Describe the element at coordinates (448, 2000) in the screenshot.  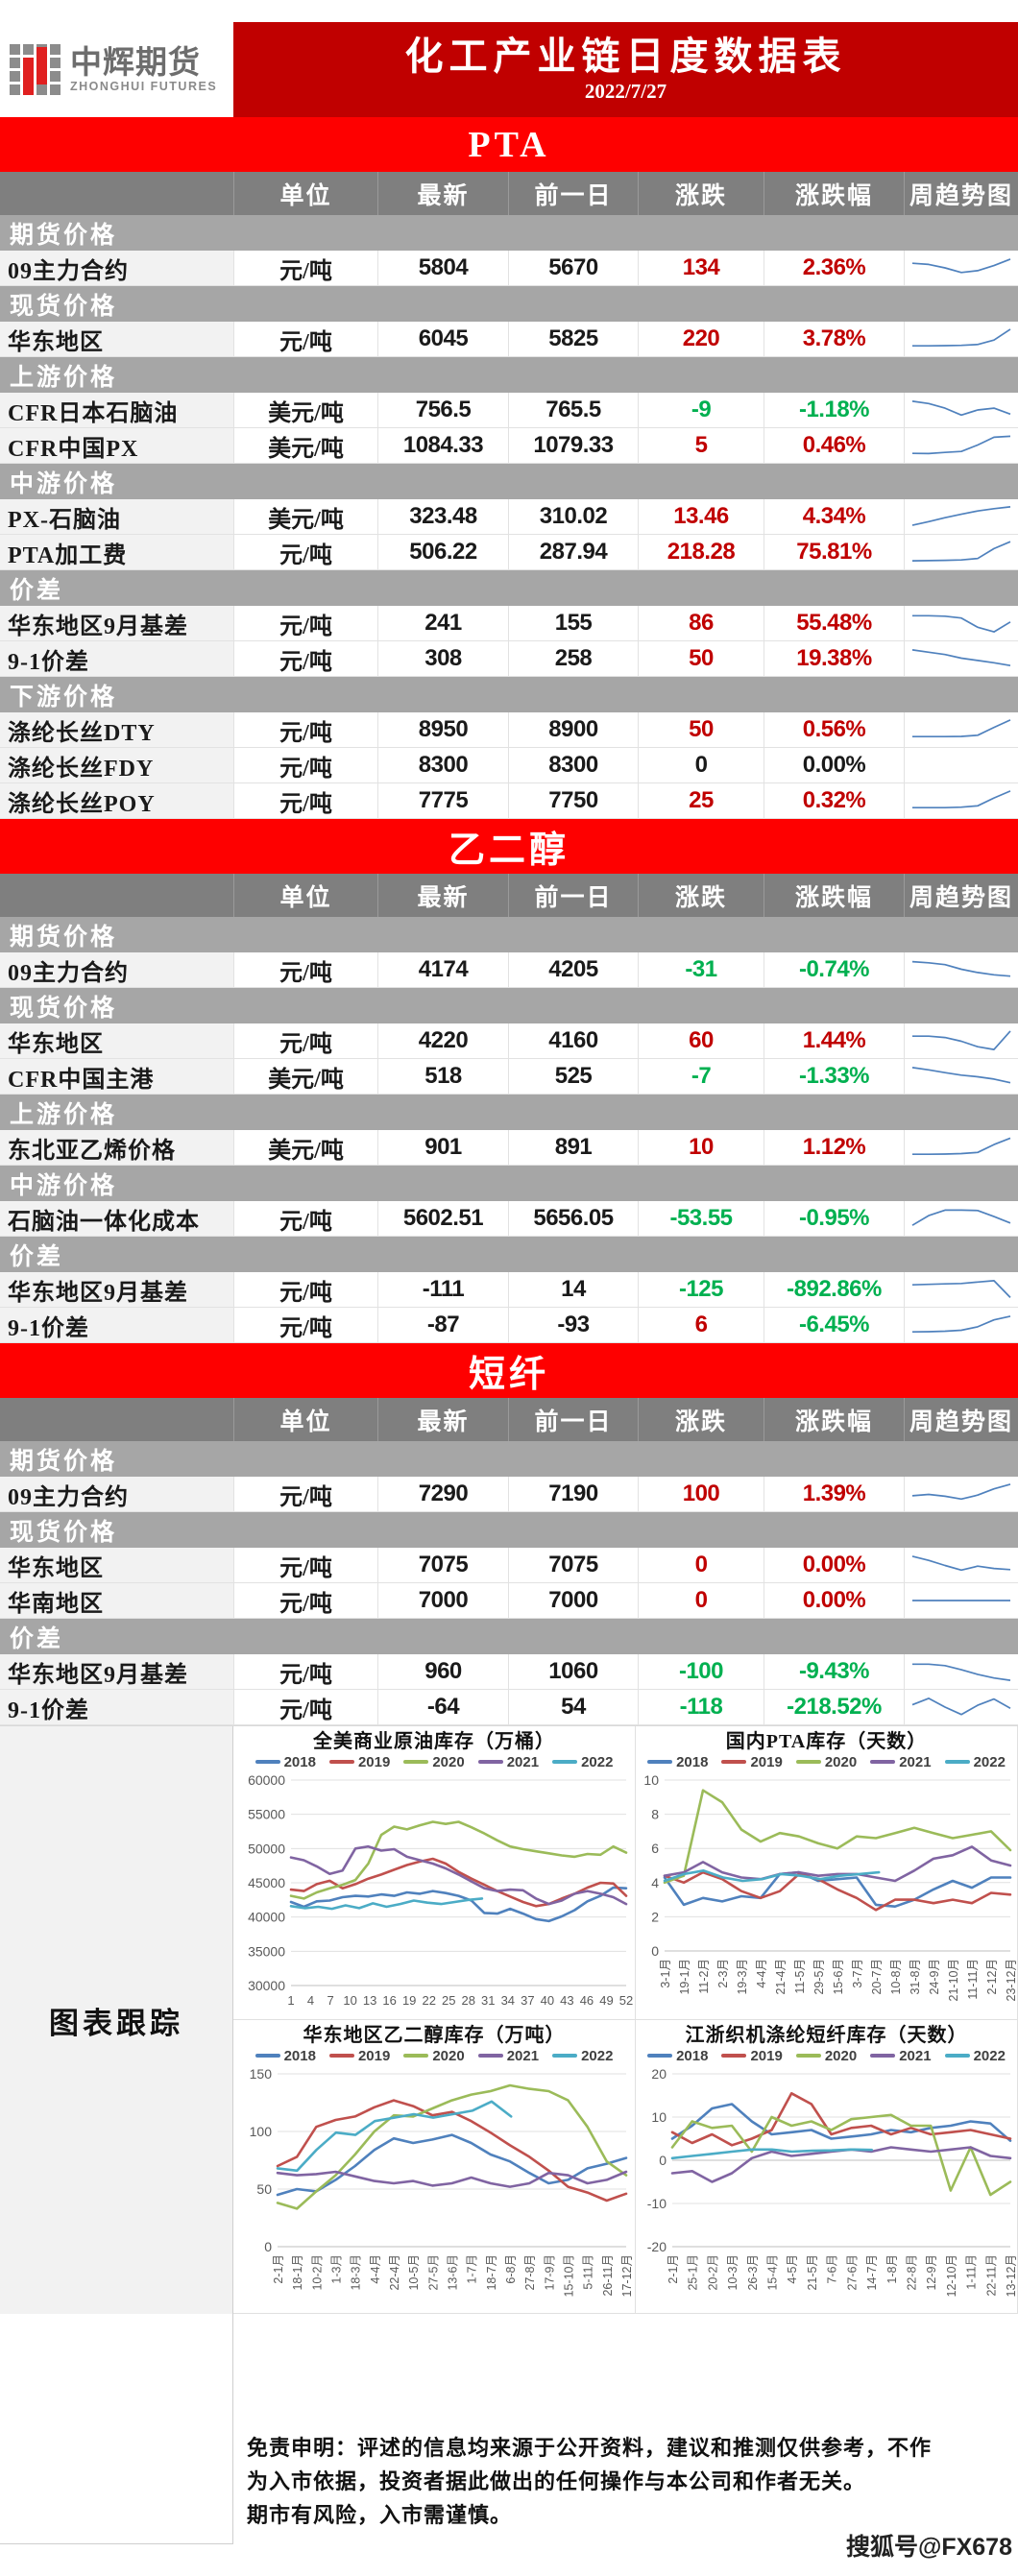
I see `svg-text: 25` at that location.